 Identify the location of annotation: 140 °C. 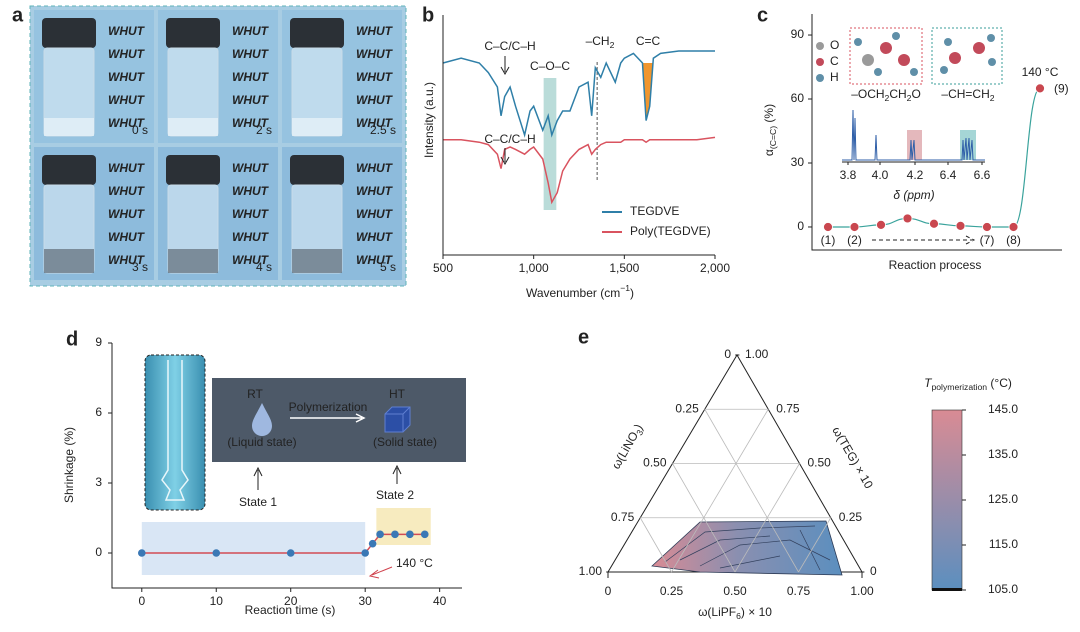
(414, 563).